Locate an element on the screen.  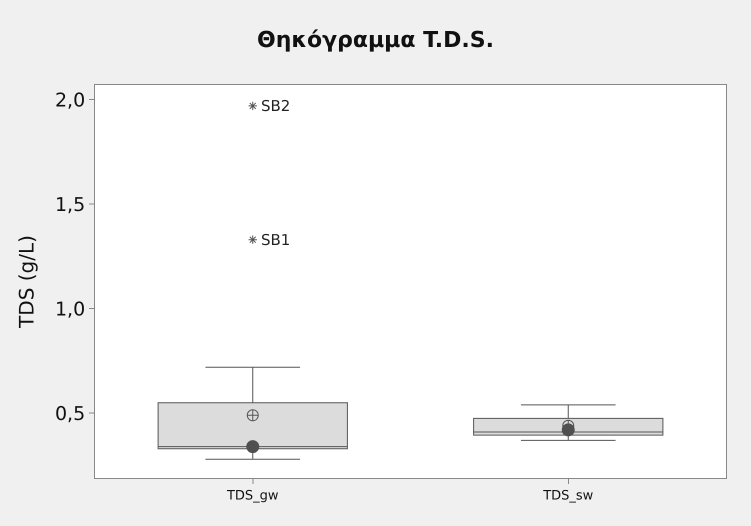
y-tick-label: 2,0 is located at coordinates (70, 100).